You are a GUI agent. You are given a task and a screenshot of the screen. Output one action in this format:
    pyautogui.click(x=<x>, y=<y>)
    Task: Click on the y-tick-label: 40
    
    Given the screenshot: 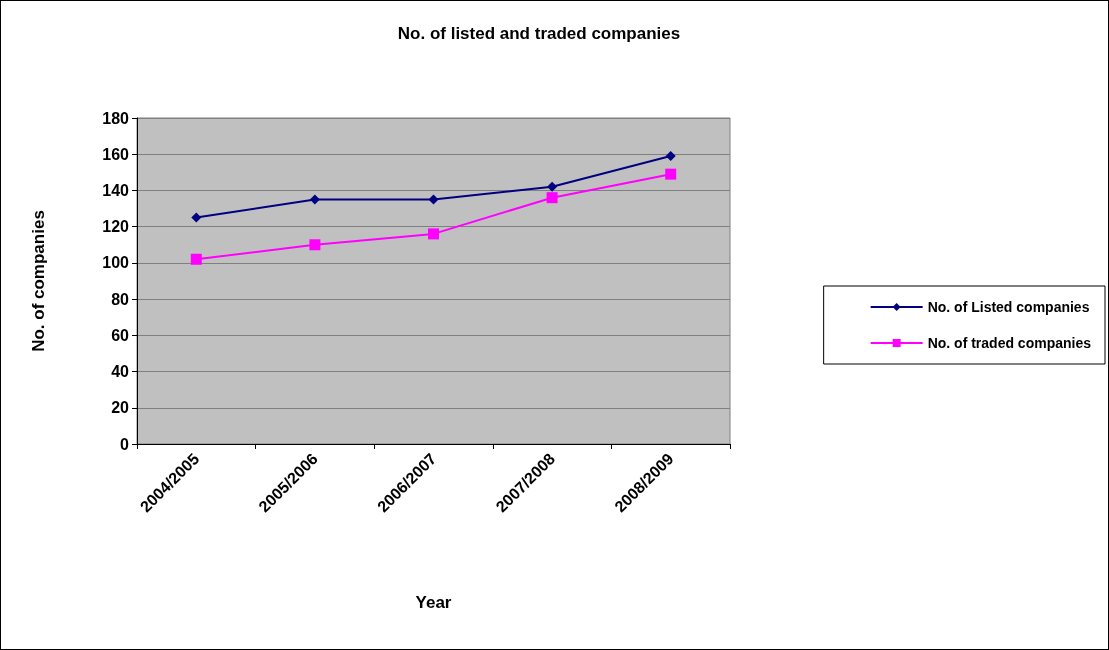 What is the action you would take?
    pyautogui.click(x=120, y=372)
    